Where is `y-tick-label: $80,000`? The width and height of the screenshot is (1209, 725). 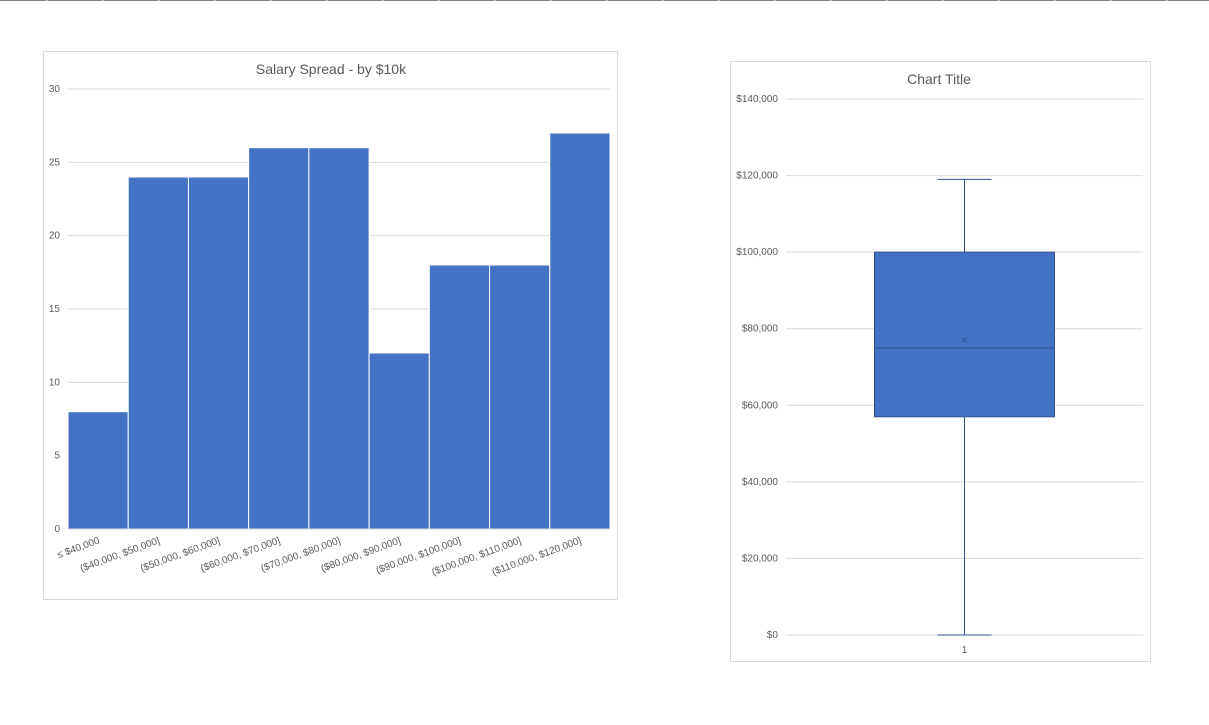
y-tick-label: $80,000 is located at coordinates (760, 329).